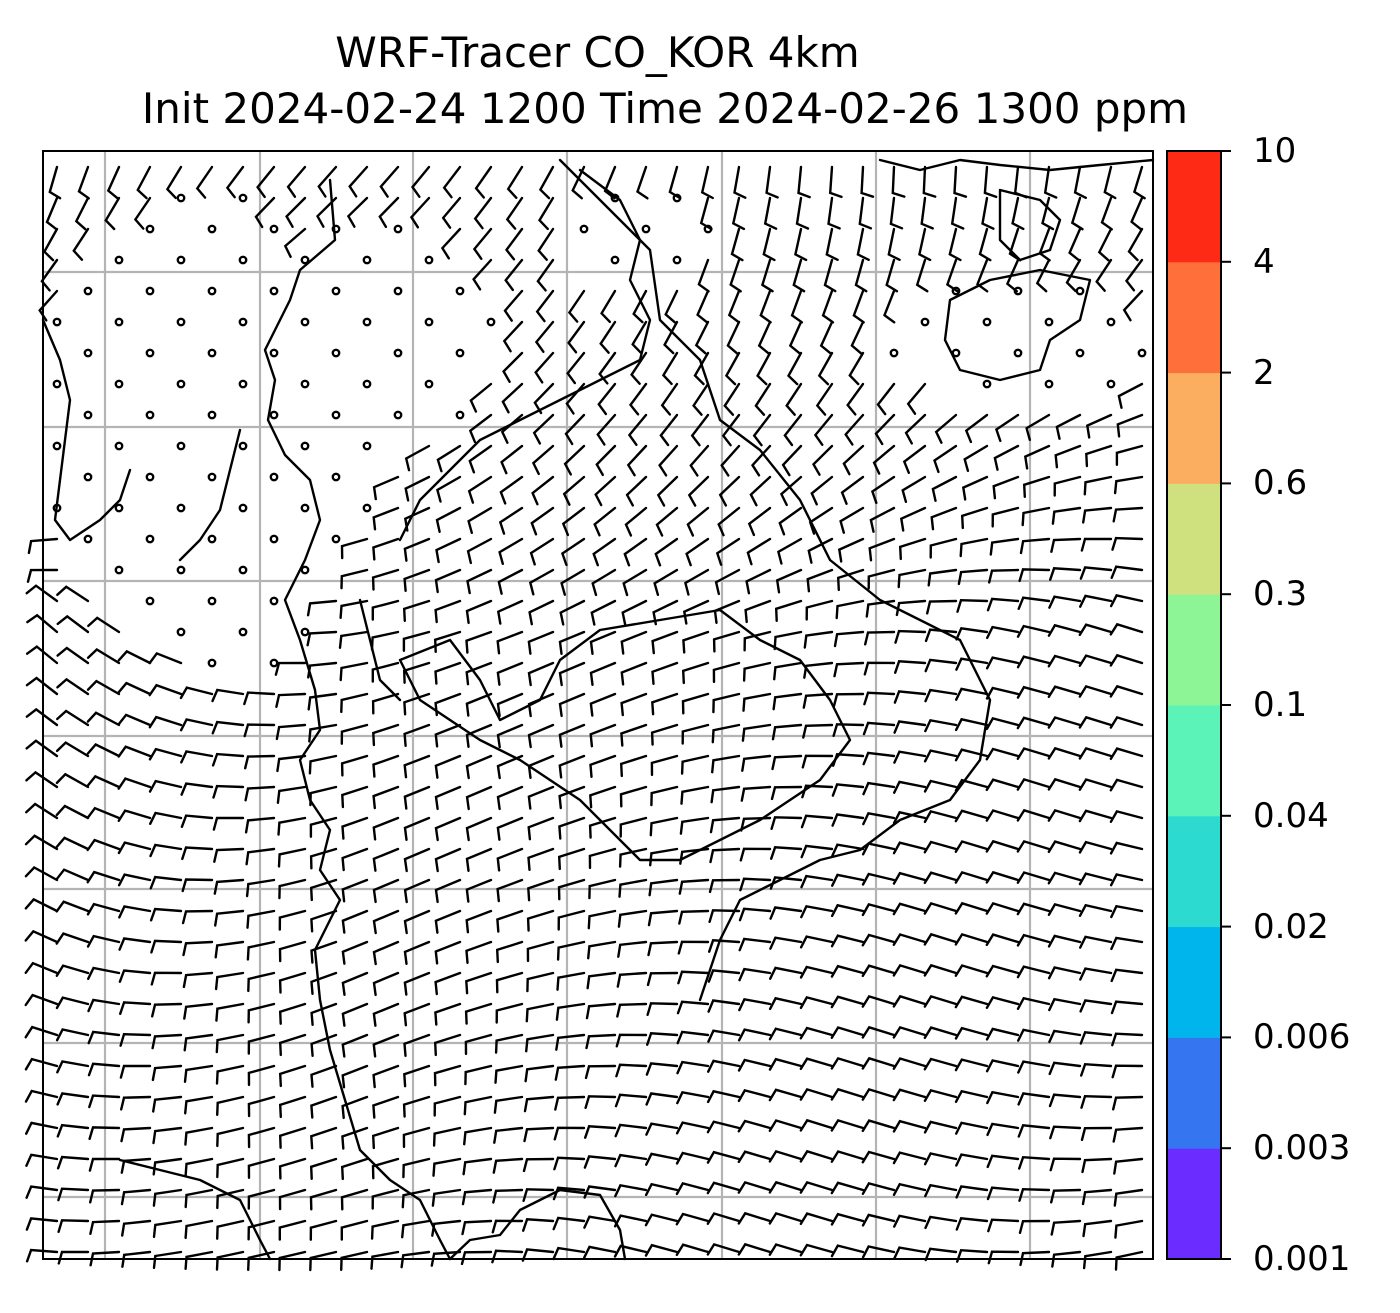 Image resolution: width=1400 pixels, height=1313 pixels. Describe the element at coordinates (1291, 815) in the screenshot. I see `colorbar-tick-label: 0.04` at that location.